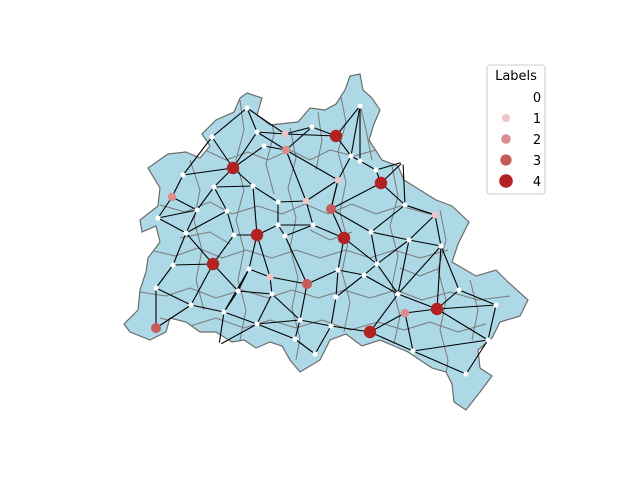 Image resolution: width=640 pixels, height=480 pixels. I want to click on legend-label-0: 0, so click(537, 98).